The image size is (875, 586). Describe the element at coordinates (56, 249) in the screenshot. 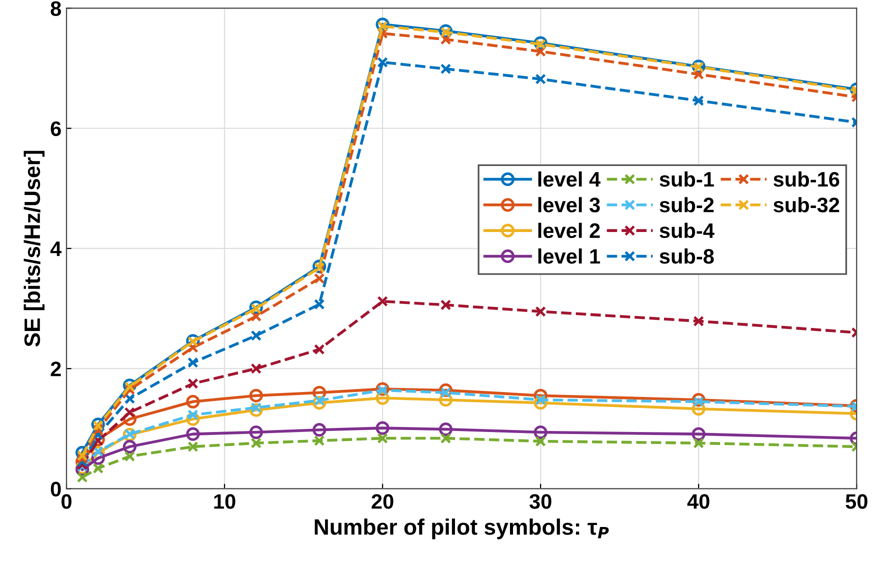

I see `y-tick-label: 4` at that location.